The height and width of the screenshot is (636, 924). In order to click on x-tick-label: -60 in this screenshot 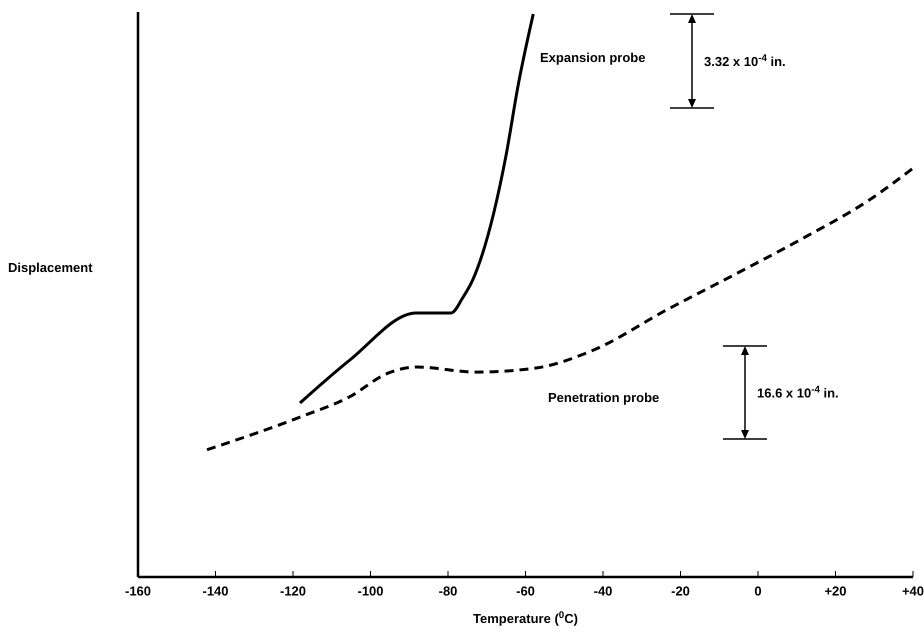, I will do `click(525, 591)`.